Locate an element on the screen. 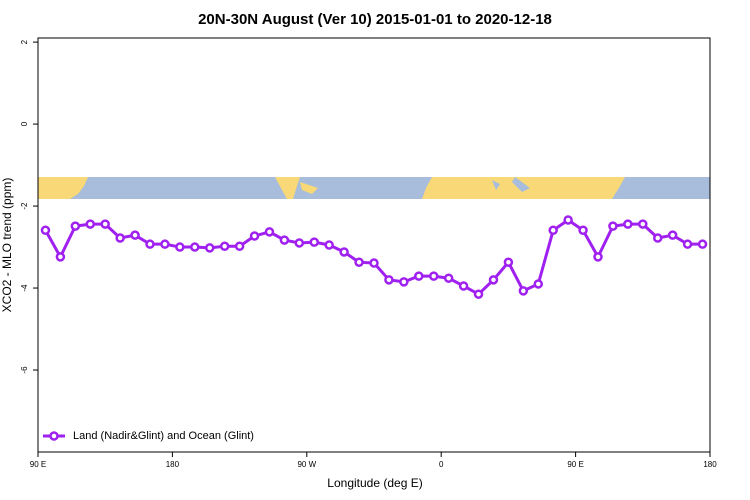 Image resolution: width=750 pixels, height=500 pixels. map-strip is located at coordinates (374, 188).